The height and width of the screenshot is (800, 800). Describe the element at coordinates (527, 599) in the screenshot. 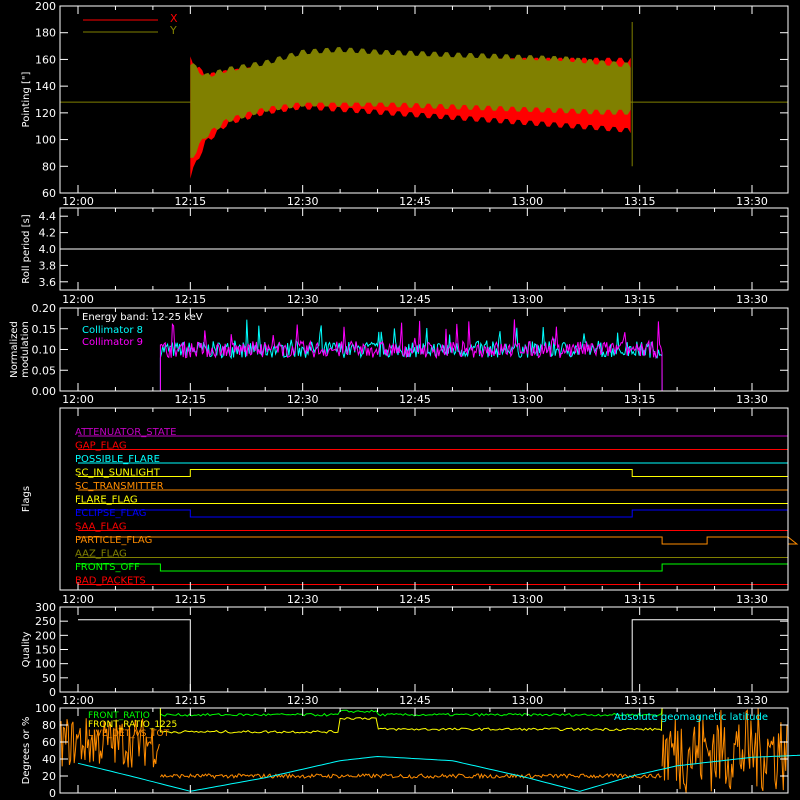

I see `flags-xtick-label: 13:00` at that location.